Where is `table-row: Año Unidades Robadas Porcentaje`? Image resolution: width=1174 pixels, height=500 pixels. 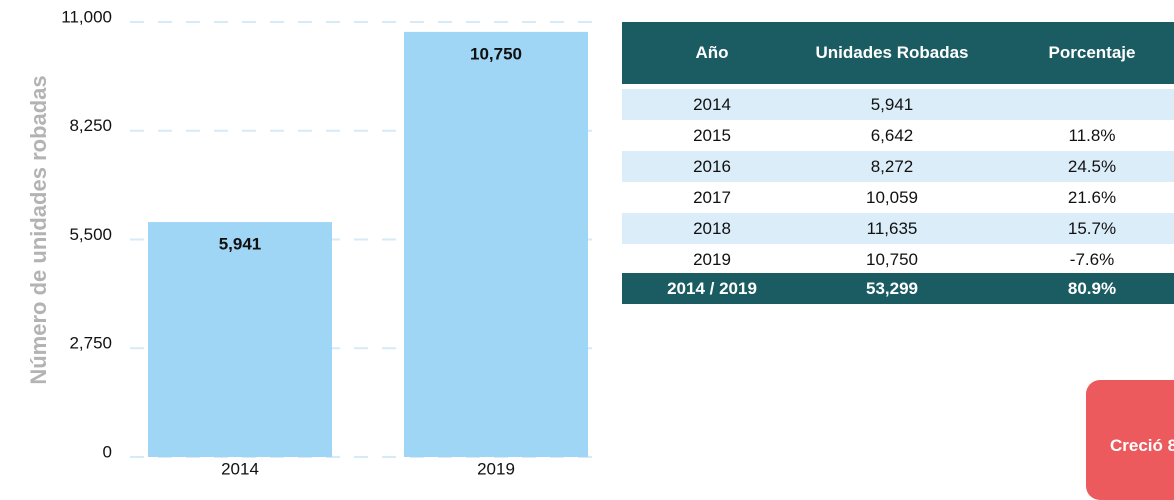
table-row: Año Unidades Robadas Porcentaje is located at coordinates (898, 53).